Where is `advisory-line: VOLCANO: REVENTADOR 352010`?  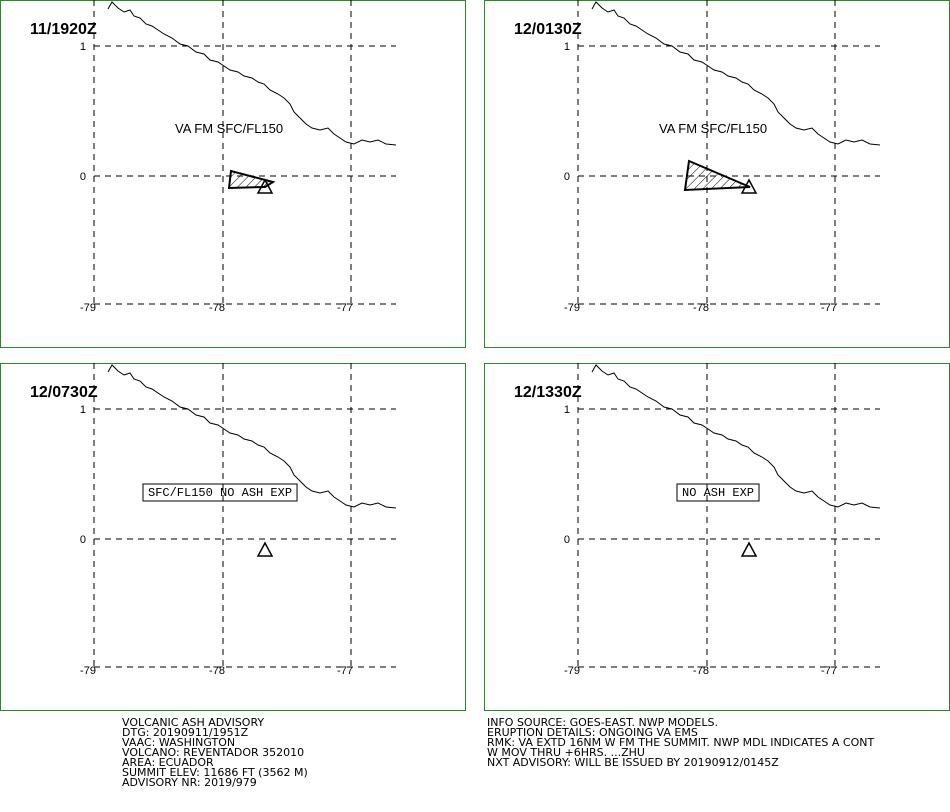 advisory-line: VOLCANO: REVENTADOR 352010 is located at coordinates (213, 752).